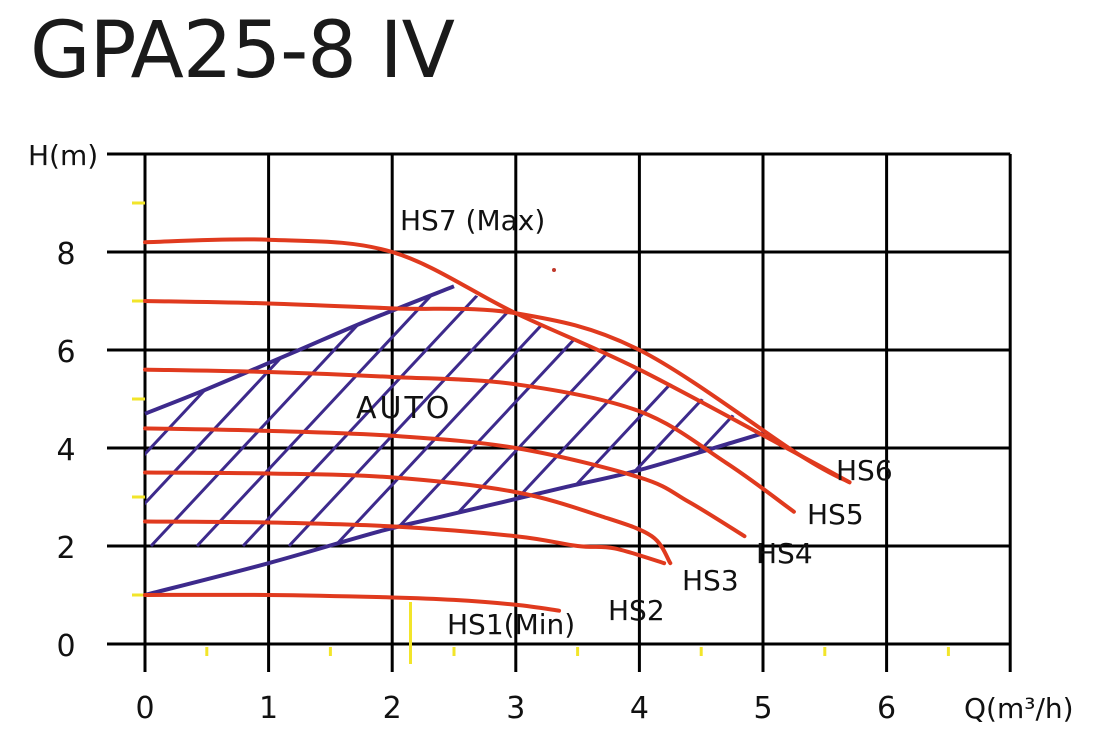 This screenshot has height=744, width=1109. I want to click on chart-title: GPA25-8 IV, so click(242, 51).